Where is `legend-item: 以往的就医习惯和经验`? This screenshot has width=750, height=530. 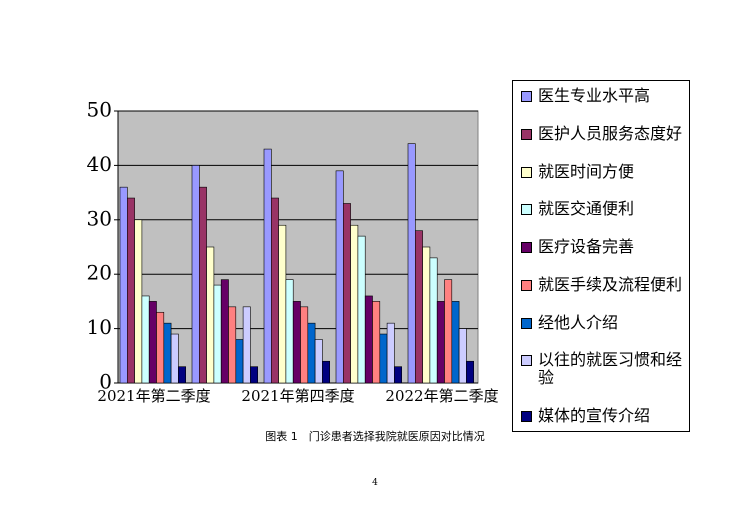 legend-item: 以往的就医习惯和经验 is located at coordinates (601, 369).